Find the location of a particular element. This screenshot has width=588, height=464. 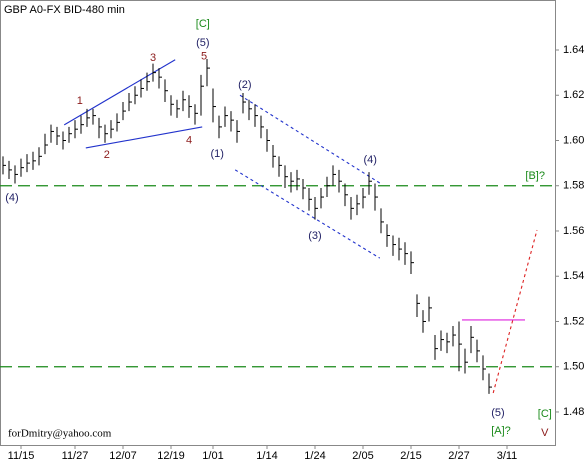

y-tick-label: 1.48 is located at coordinates (573, 412).